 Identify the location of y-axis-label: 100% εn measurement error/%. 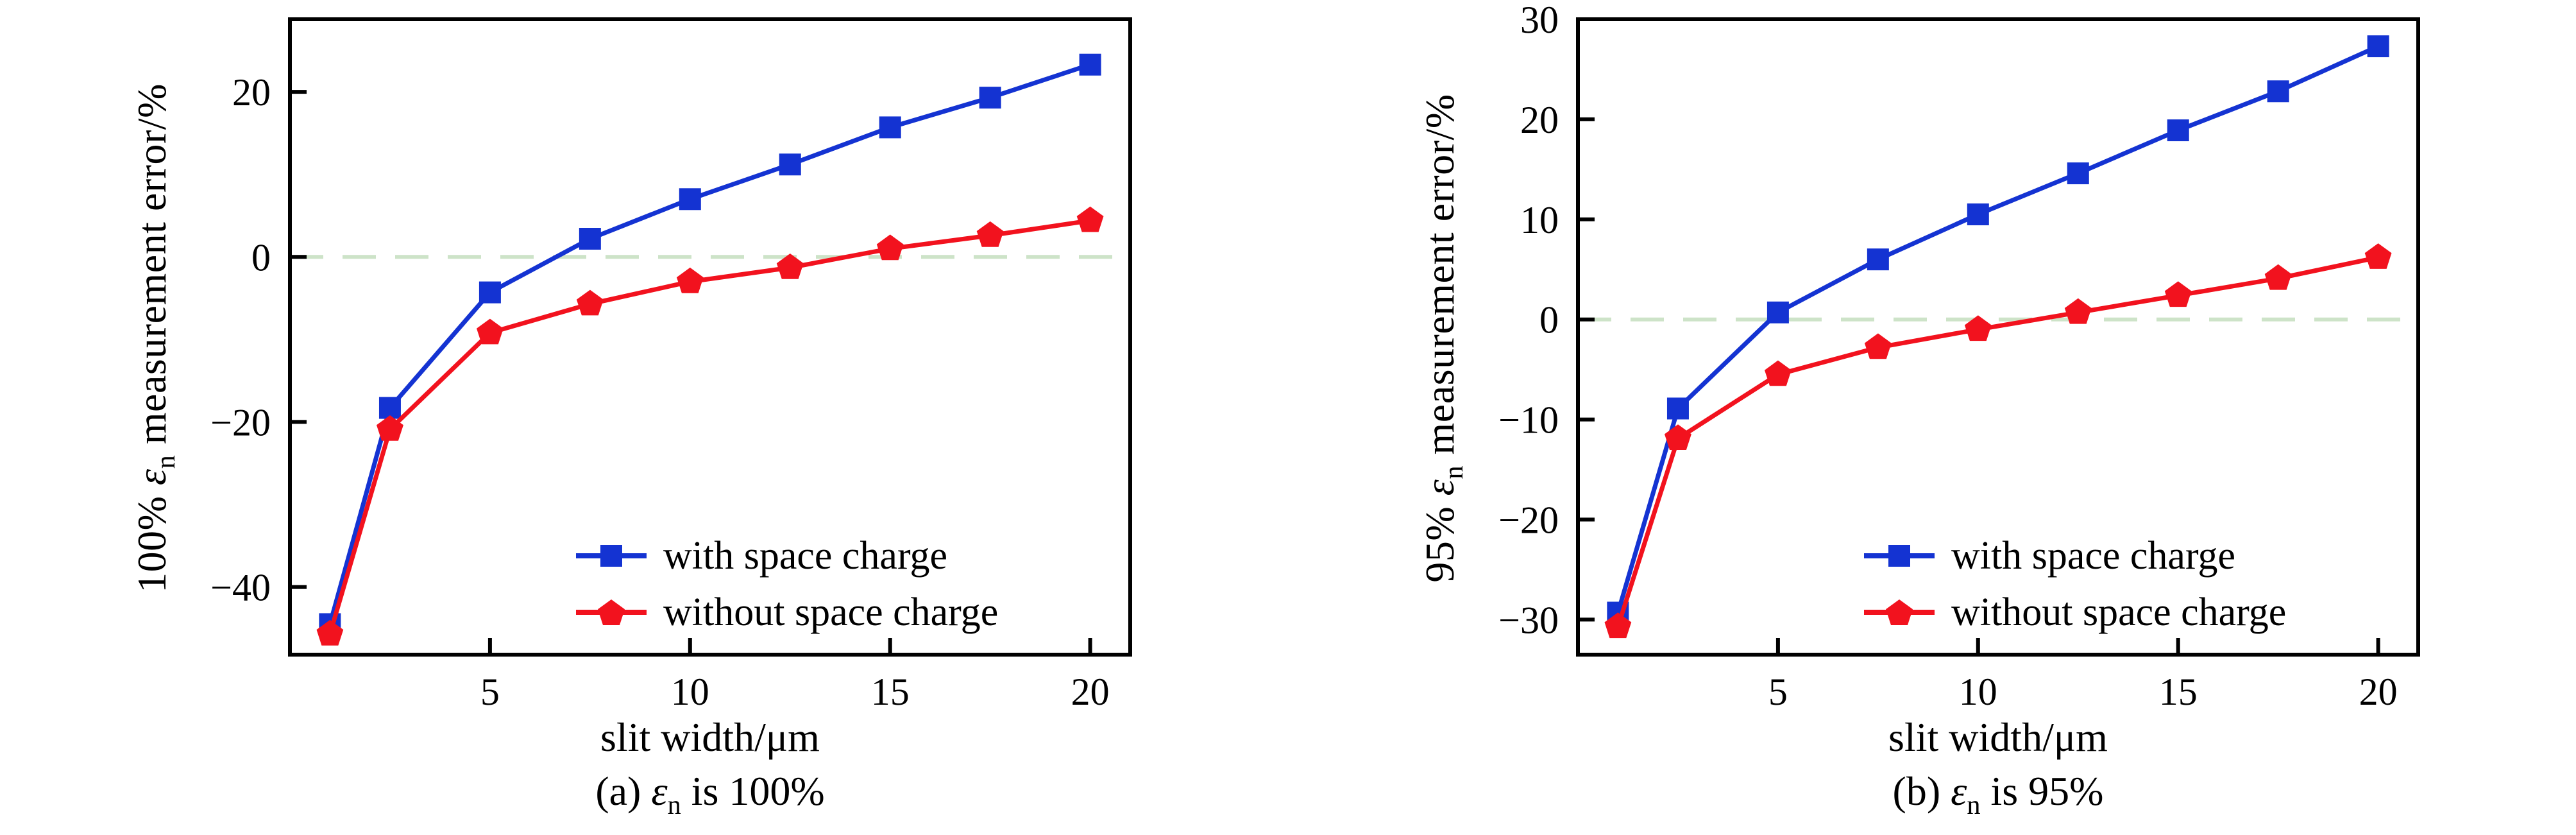
(154, 338).